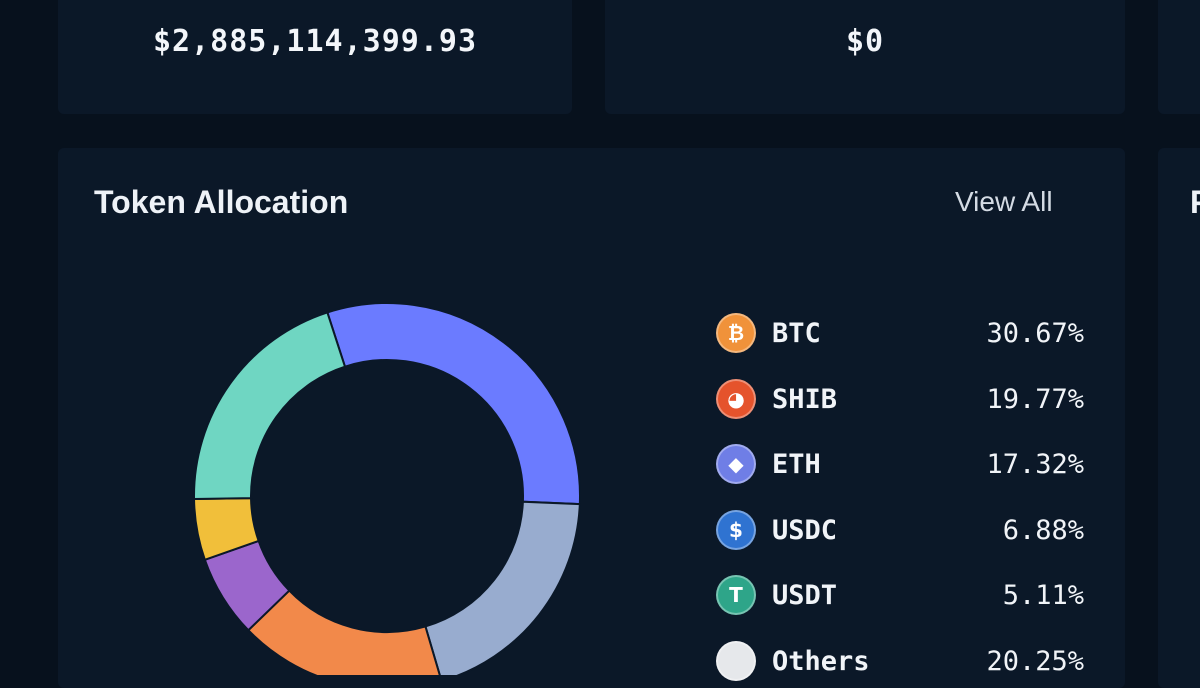 The width and height of the screenshot is (1200, 688). I want to click on legend-label: ETH, so click(796, 464).